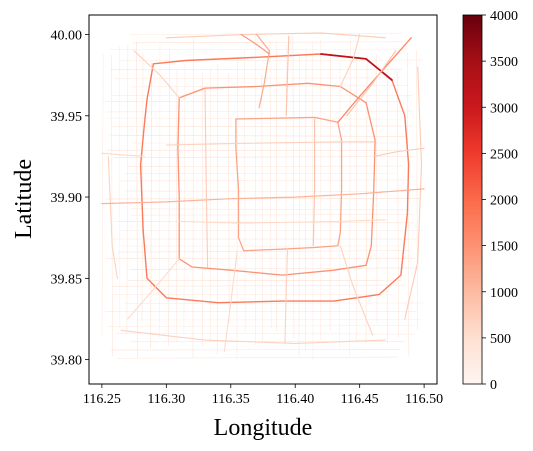 This screenshot has height=451, width=533. Describe the element at coordinates (153, 289) in the screenshot. I see `road-south-west-radial` at that location.